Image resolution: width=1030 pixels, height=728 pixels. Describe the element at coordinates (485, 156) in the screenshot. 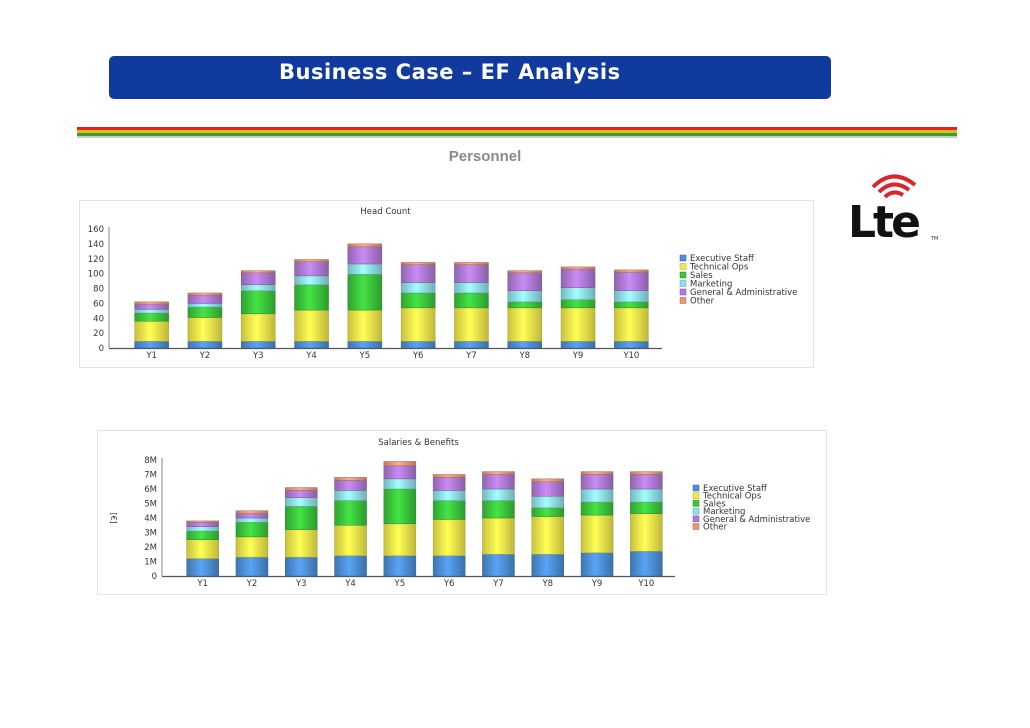

I see `section-title: Personnel` at that location.